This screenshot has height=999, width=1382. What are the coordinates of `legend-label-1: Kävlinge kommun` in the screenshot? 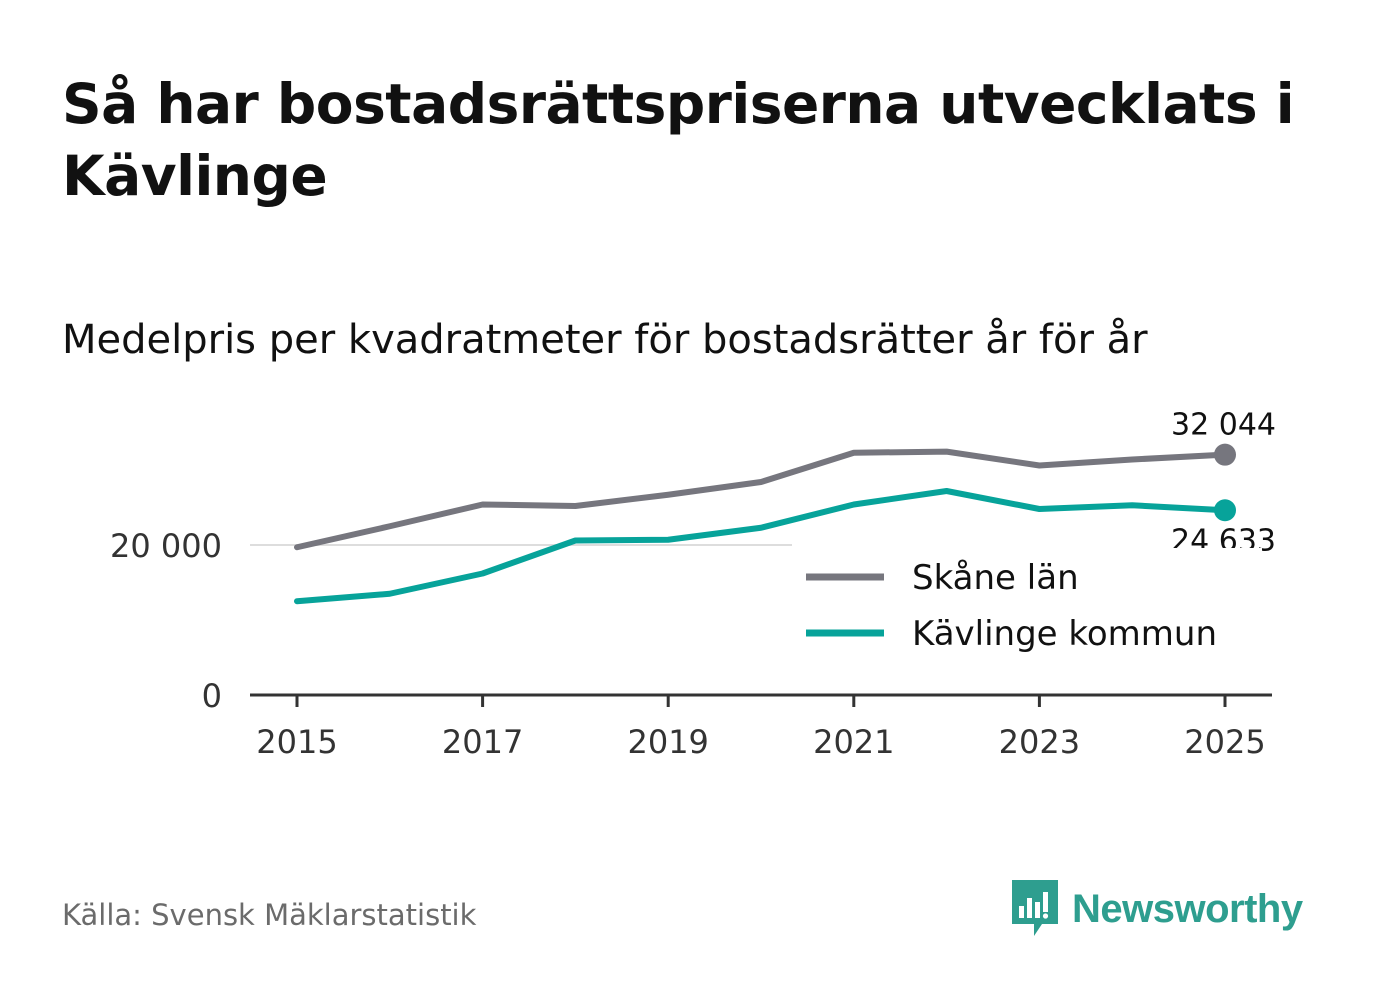 It's located at (1064, 634).